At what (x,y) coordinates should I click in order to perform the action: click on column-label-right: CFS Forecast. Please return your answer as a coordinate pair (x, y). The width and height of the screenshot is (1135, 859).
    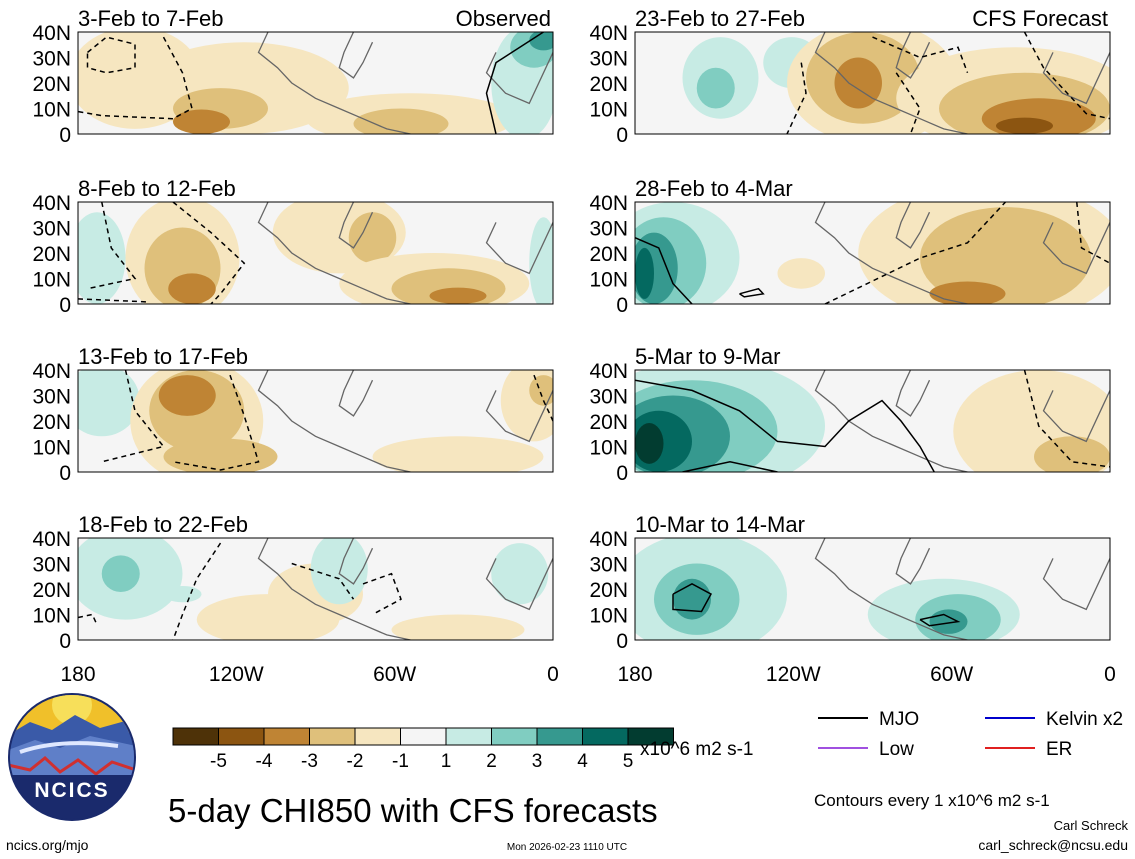
    Looking at the image, I should click on (1040, 18).